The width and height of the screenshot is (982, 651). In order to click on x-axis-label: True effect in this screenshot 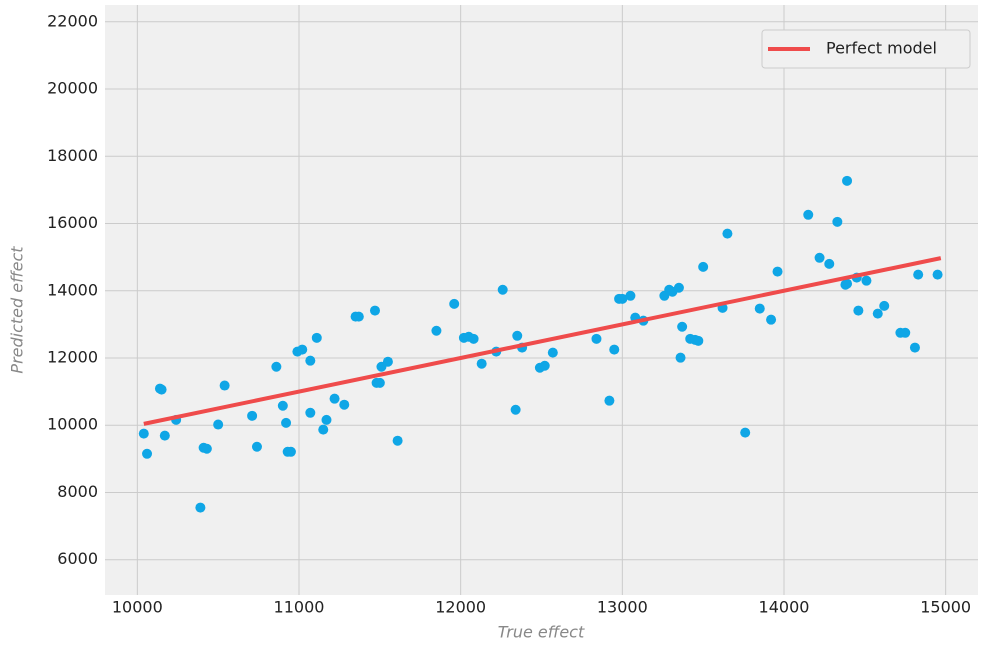, I will do `click(541, 632)`.